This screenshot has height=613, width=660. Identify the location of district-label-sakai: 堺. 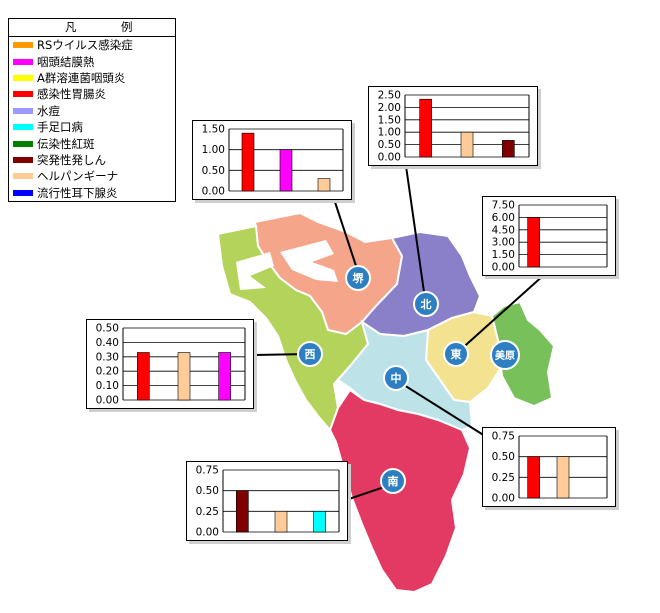
(359, 278).